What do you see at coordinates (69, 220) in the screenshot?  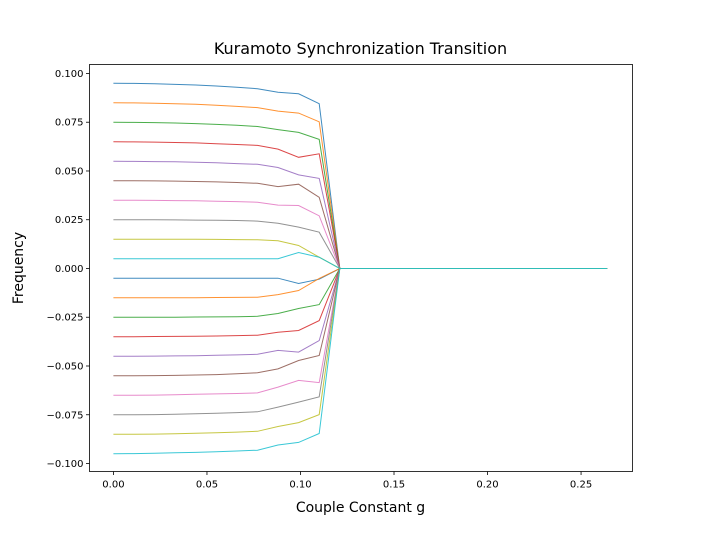 I see `y-tick-label: 0.025` at bounding box center [69, 220].